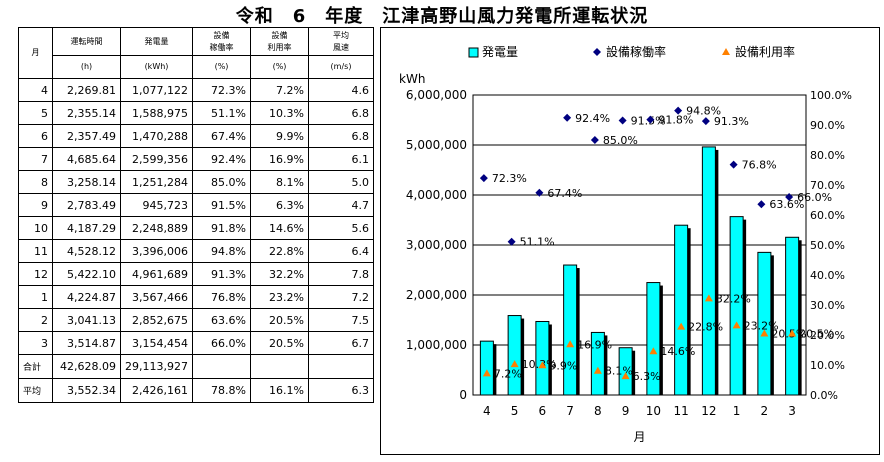 This screenshot has width=884, height=462. Describe the element at coordinates (156, 67) in the screenshot. I see `header-energy-unit: (kWh)` at that location.